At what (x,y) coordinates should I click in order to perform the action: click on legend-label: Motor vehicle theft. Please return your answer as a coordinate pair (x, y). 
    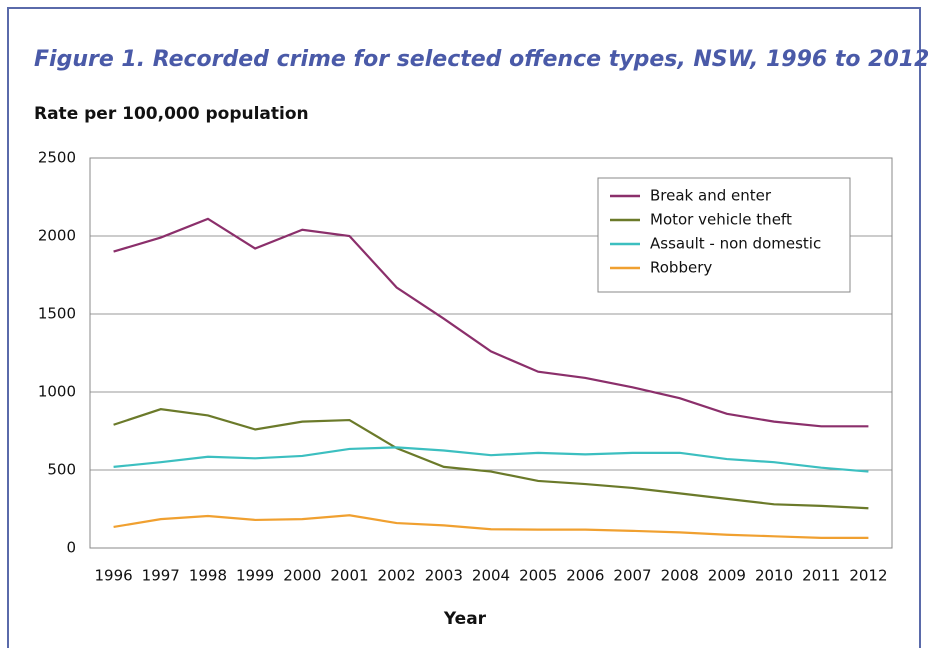
    Looking at the image, I should click on (721, 220).